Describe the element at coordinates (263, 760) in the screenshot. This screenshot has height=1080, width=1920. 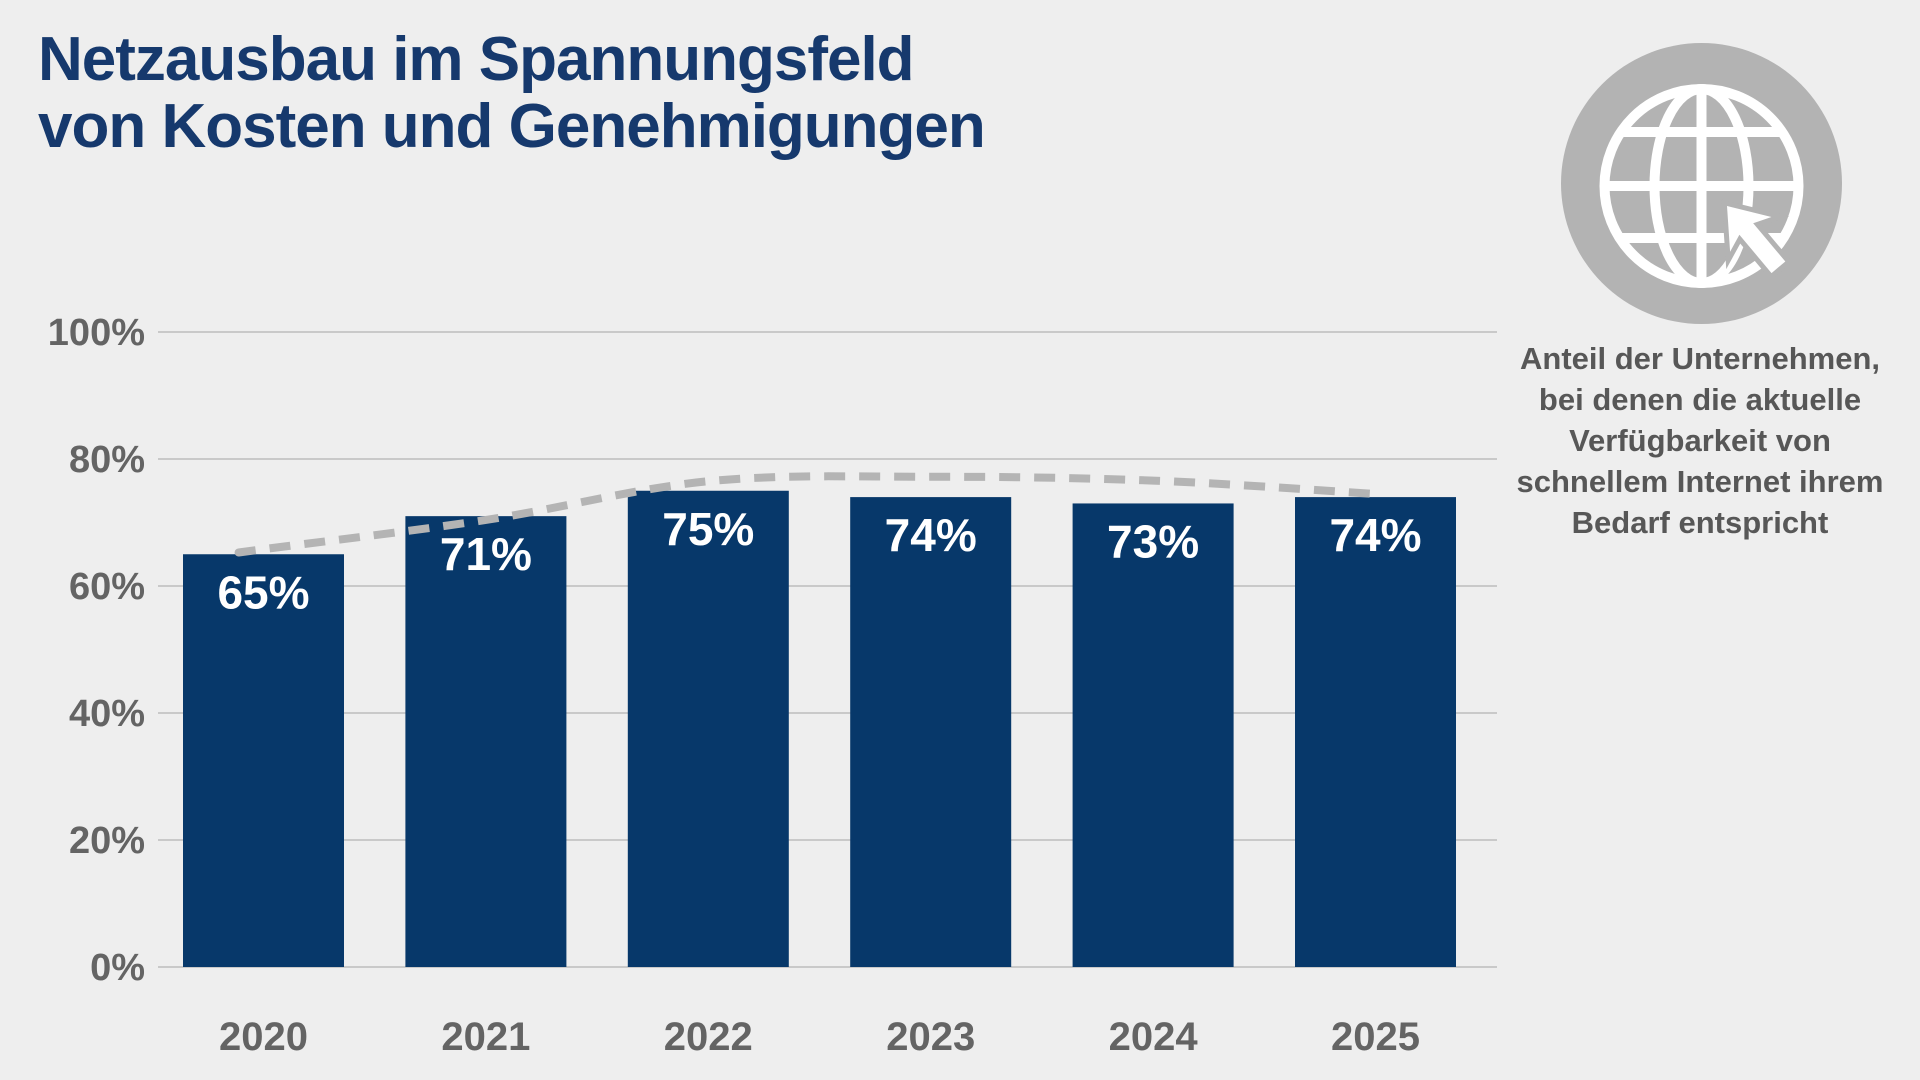
I see `bar-2020` at that location.